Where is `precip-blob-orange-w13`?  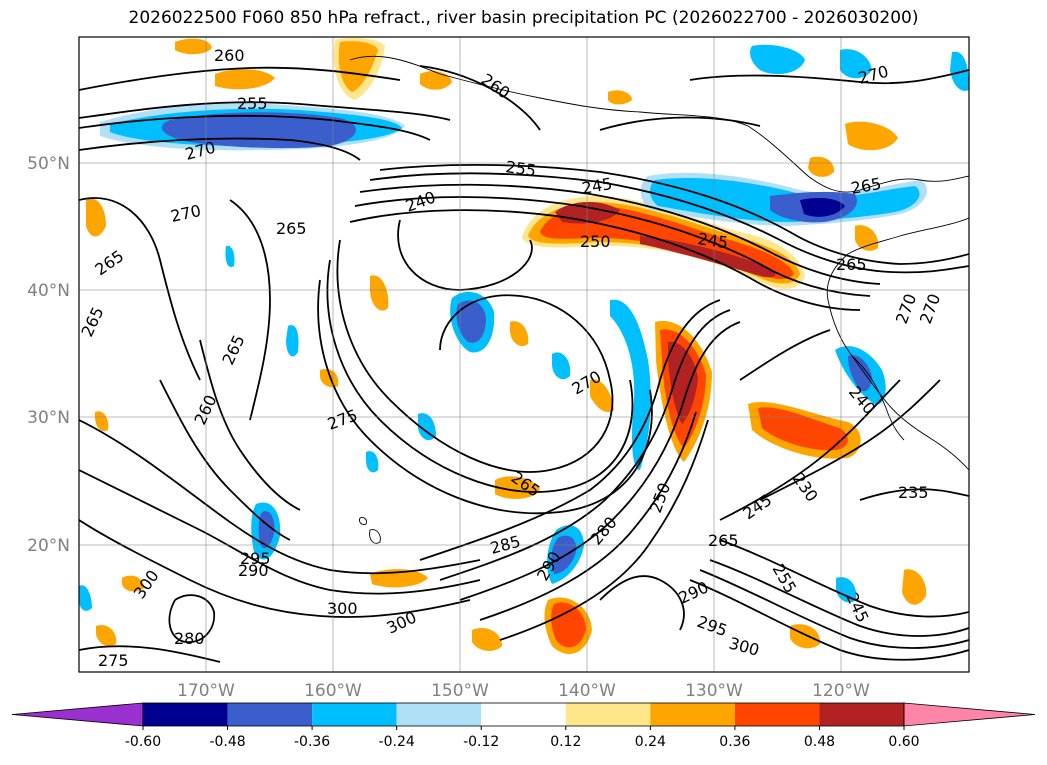 precip-blob-orange-w13 is located at coordinates (101, 421).